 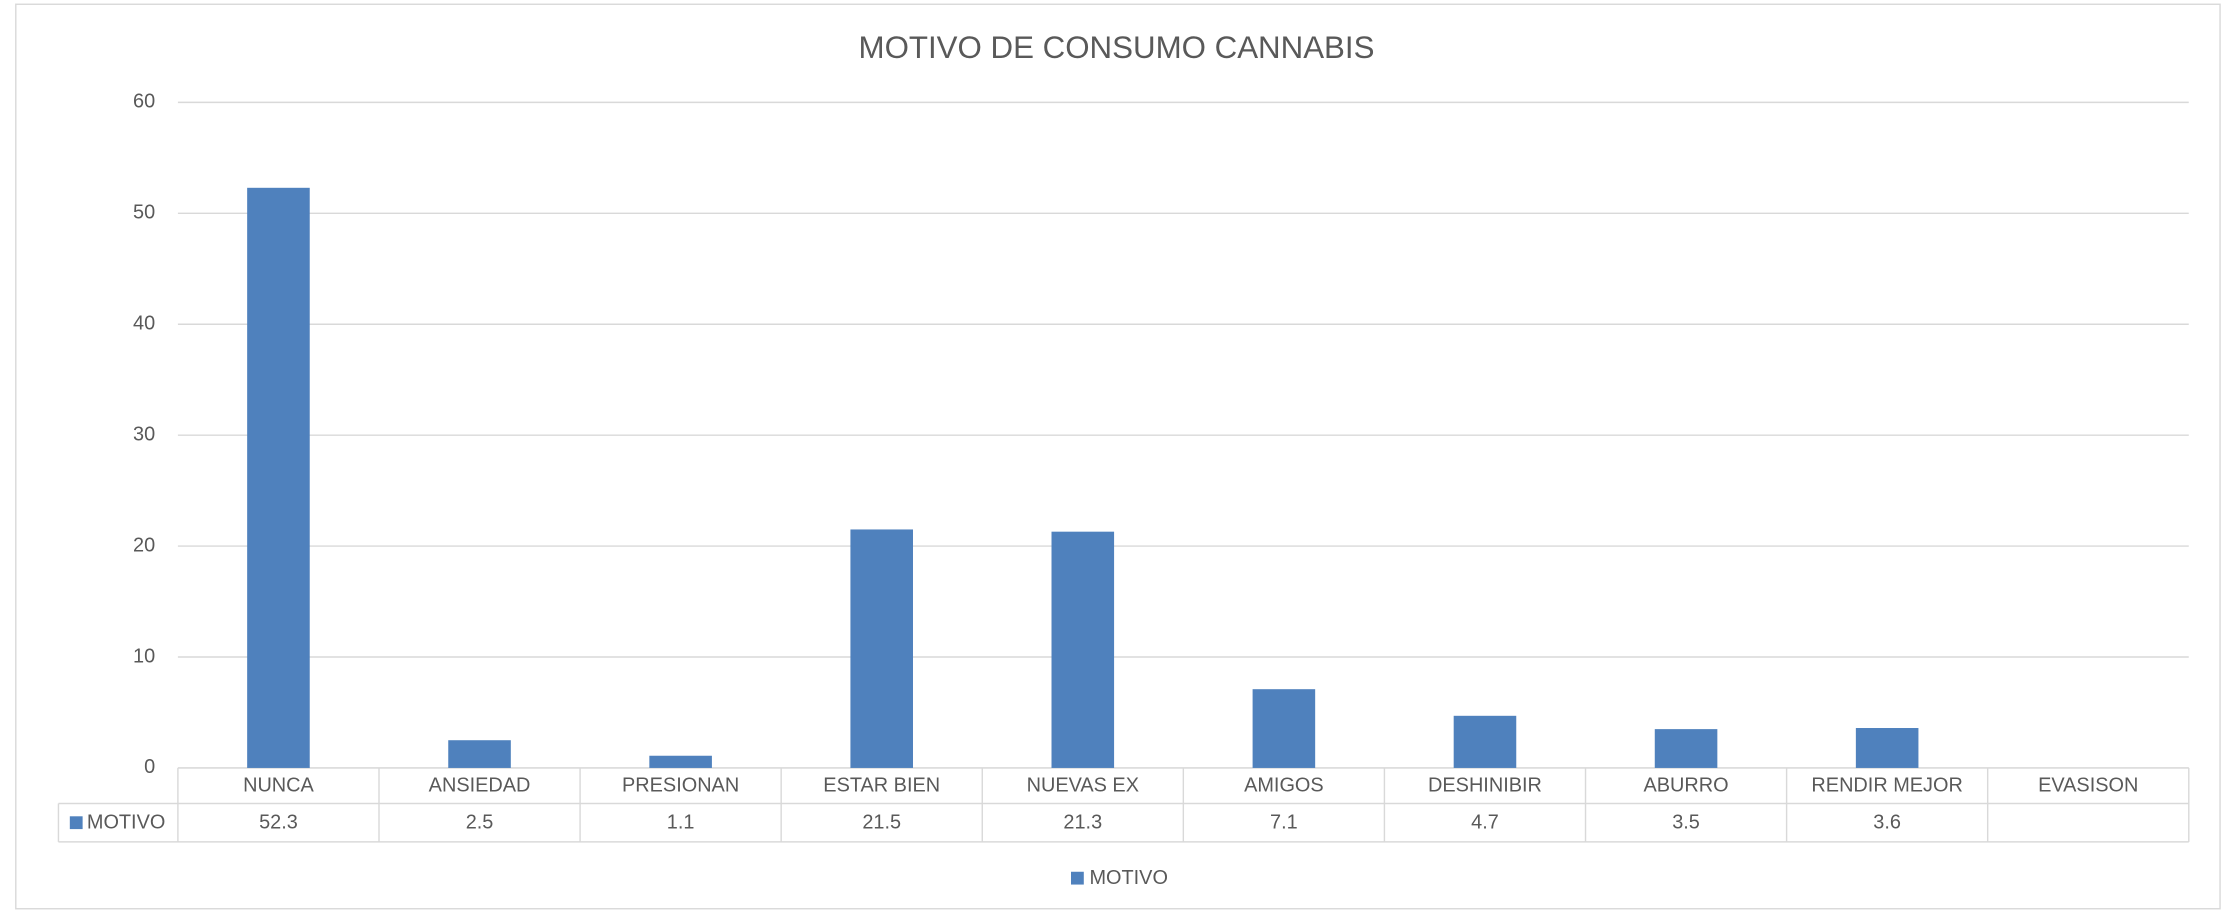 I want to click on table-value: 21.5, so click(x=881, y=823).